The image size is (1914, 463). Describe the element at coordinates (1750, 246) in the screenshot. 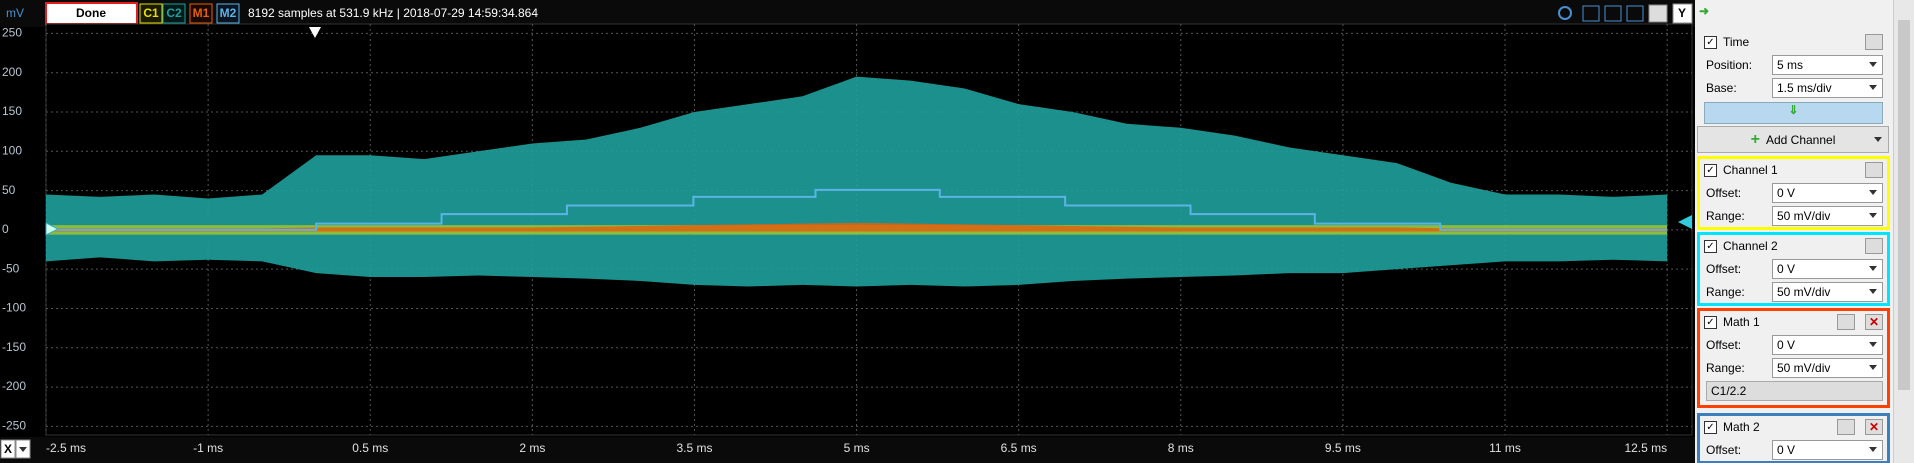

I see `section-title: Channel 2` at that location.